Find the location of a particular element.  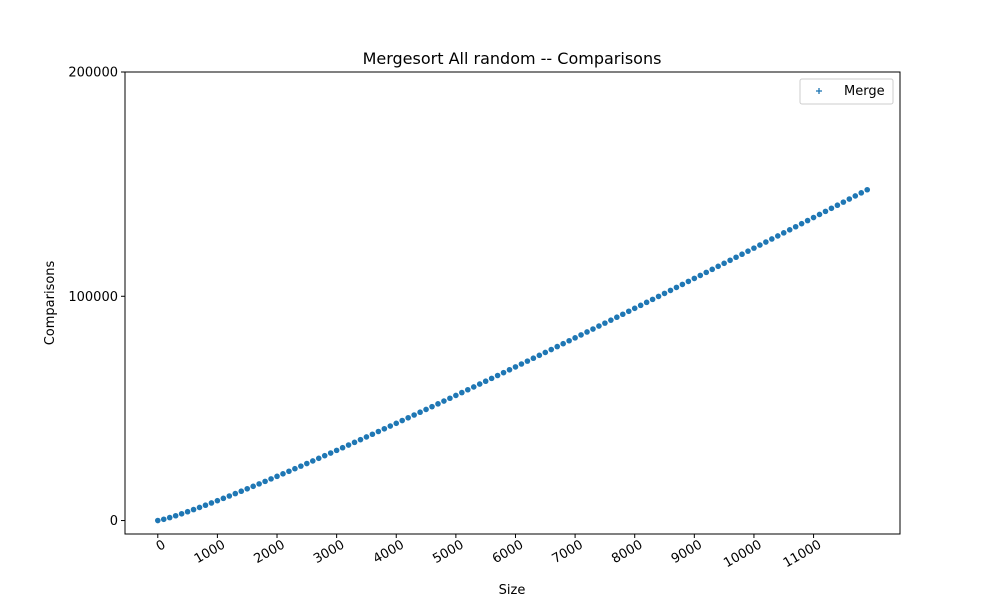

x-tick-label: 0 is located at coordinates (161, 545).